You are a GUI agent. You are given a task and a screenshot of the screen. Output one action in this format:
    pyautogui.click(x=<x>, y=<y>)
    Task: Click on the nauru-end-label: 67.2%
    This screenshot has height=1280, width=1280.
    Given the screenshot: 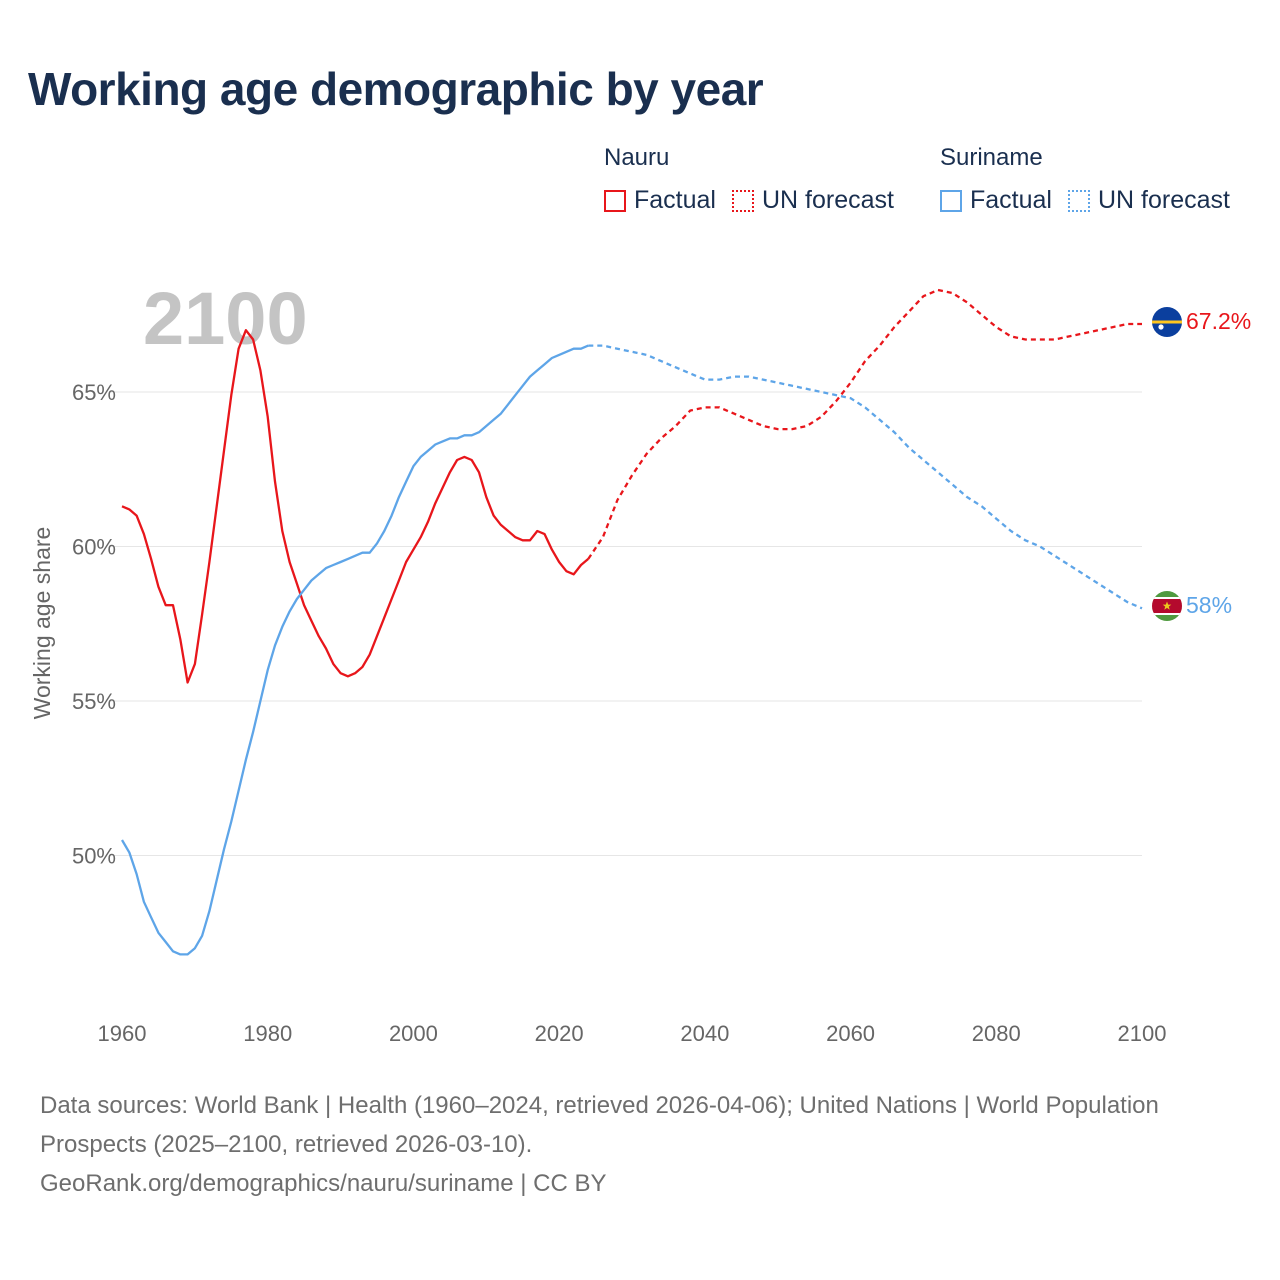 What is the action you would take?
    pyautogui.click(x=1218, y=321)
    